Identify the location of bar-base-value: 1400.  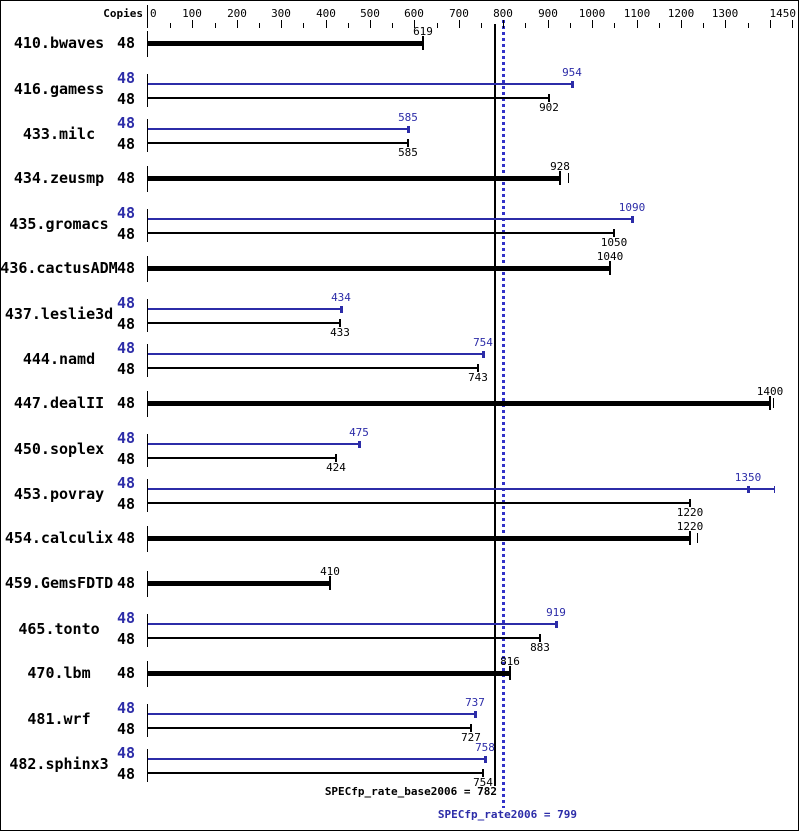
(770, 391).